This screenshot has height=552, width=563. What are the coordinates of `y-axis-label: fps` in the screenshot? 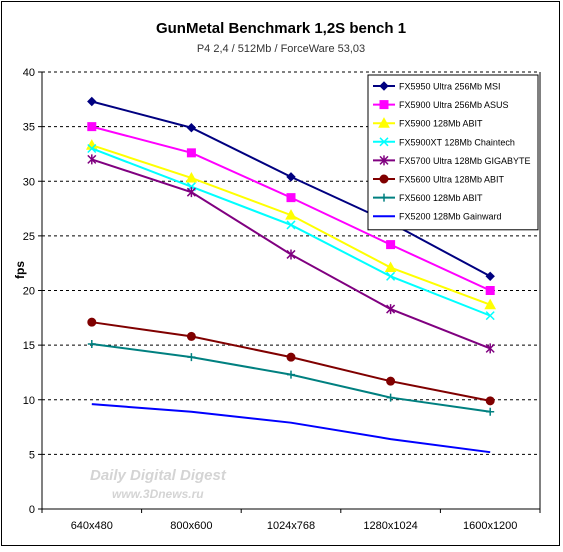 It's located at (20, 270).